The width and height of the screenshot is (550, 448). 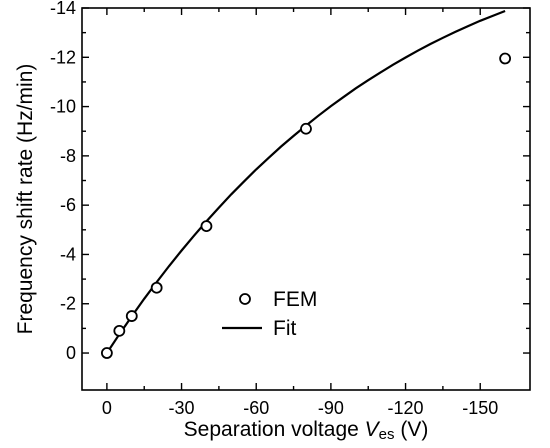 I want to click on x-tick-label: -30, so click(x=182, y=408).